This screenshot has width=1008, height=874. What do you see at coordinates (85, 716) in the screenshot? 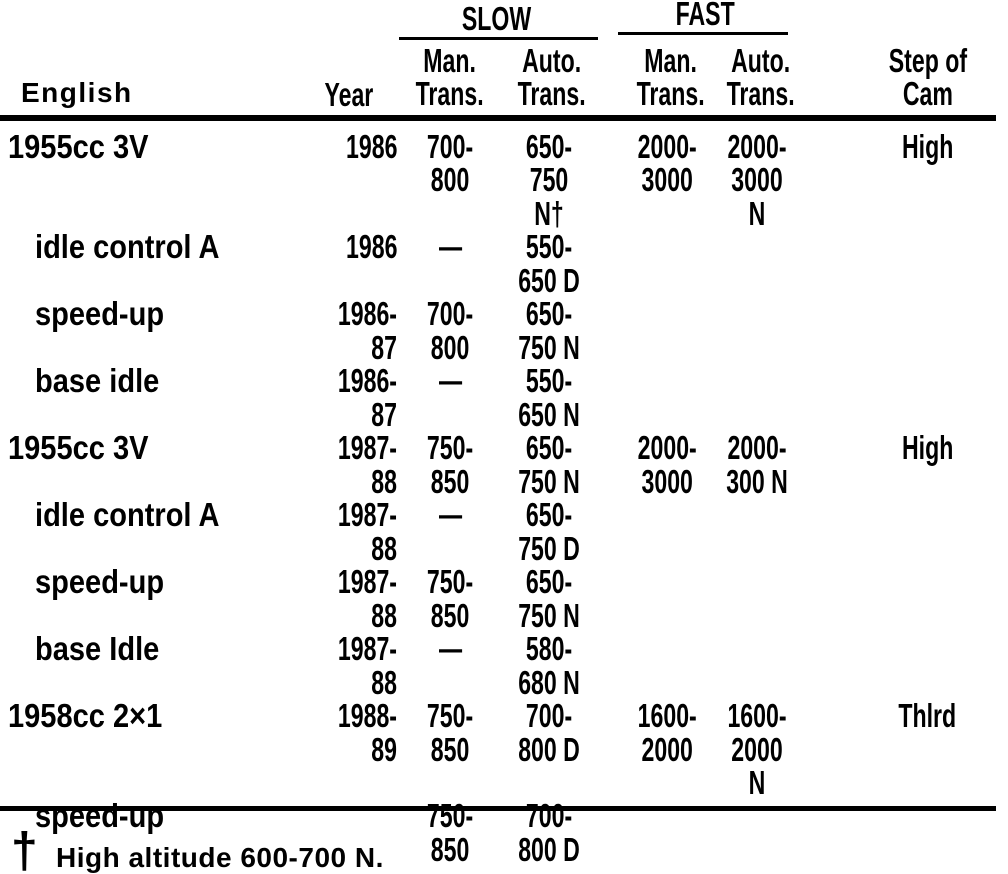
I see `engine-name: 1958cc 2×1` at bounding box center [85, 716].